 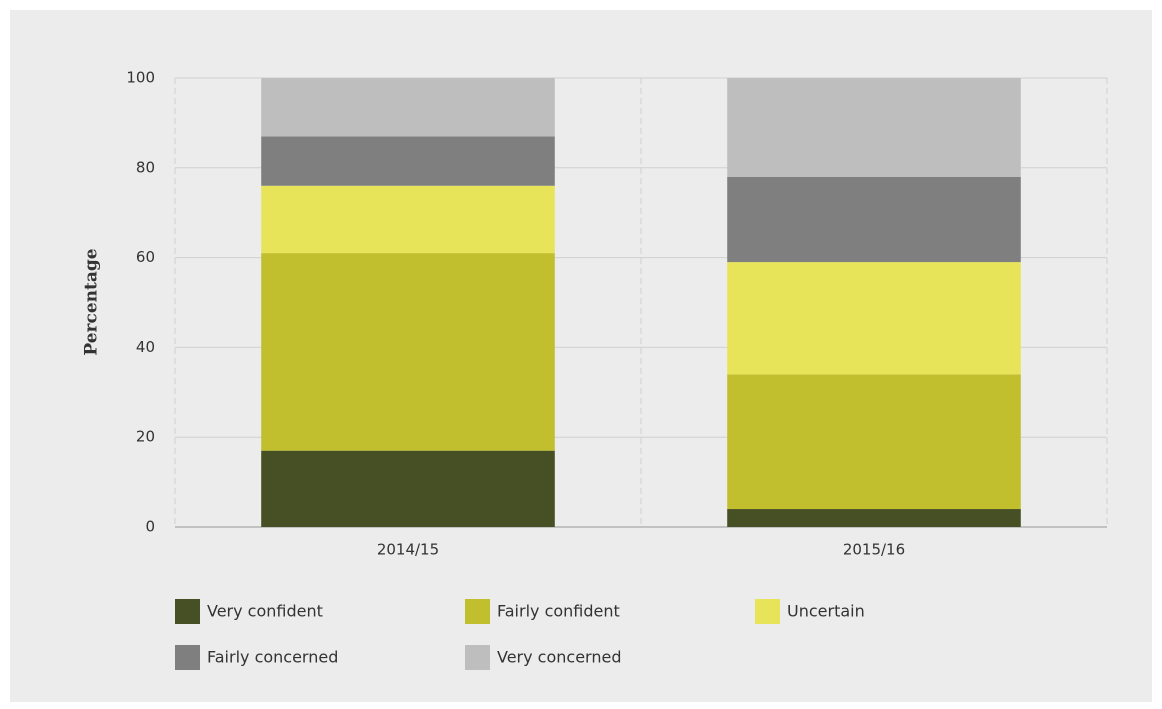 I want to click on legend-label: Uncertain, so click(x=826, y=611).